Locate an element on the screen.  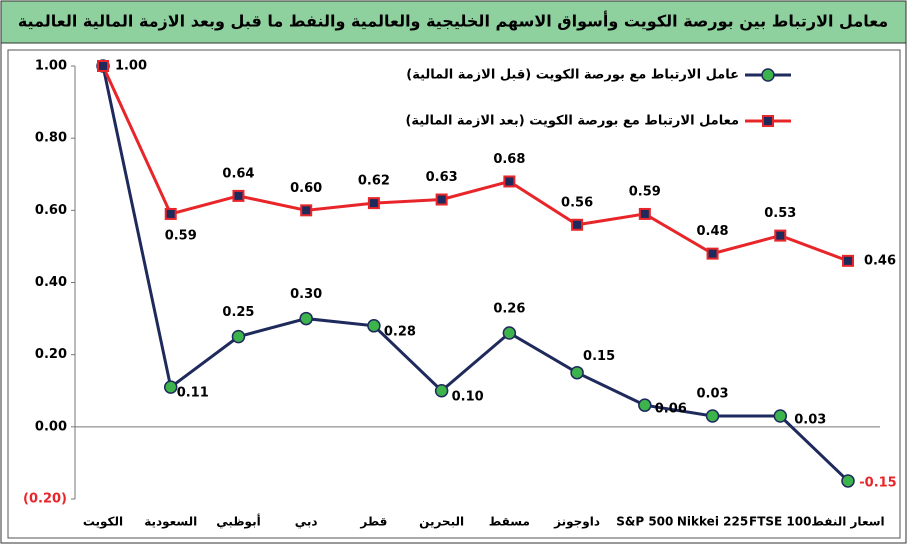
data-label: 0.11 is located at coordinates (193, 393).